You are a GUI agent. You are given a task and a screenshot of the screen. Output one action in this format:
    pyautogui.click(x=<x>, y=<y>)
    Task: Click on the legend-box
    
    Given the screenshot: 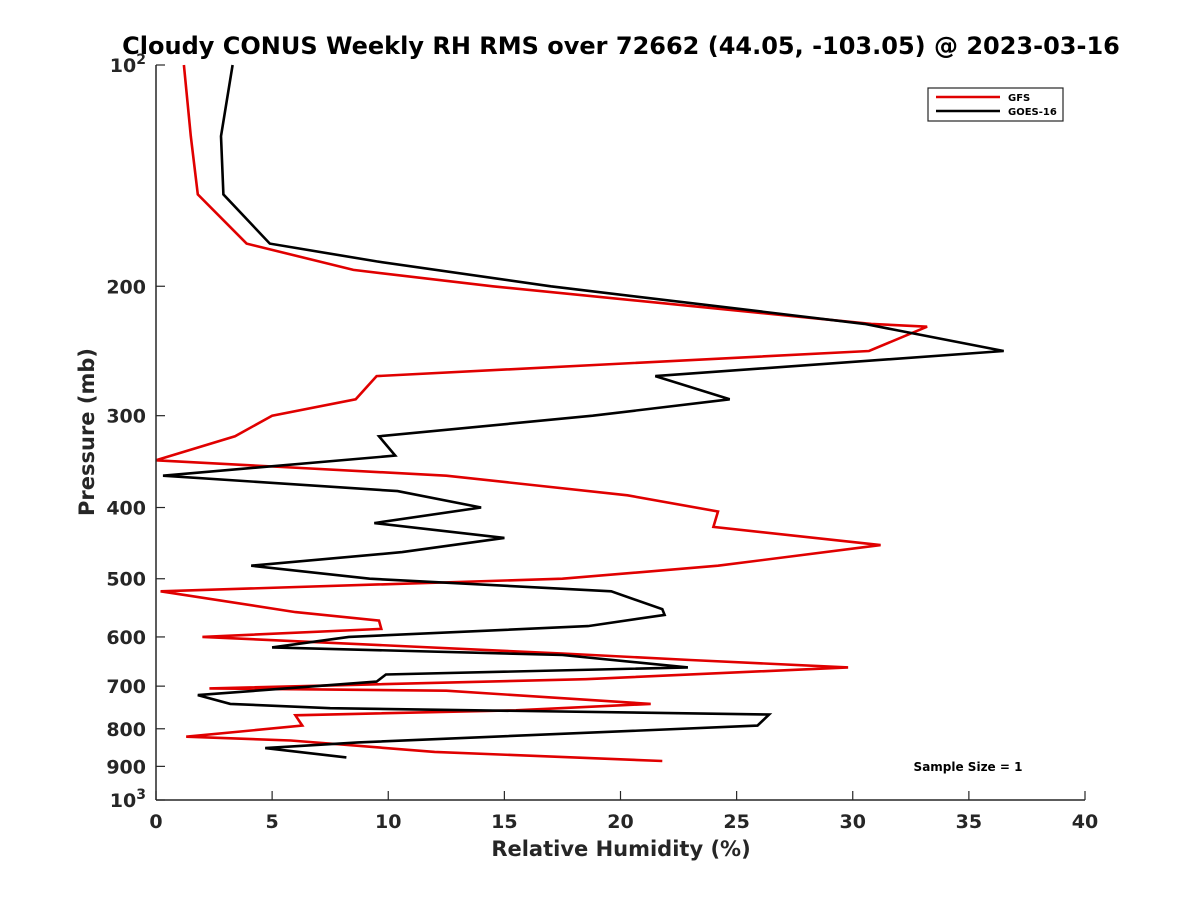 What is the action you would take?
    pyautogui.click(x=995, y=104)
    